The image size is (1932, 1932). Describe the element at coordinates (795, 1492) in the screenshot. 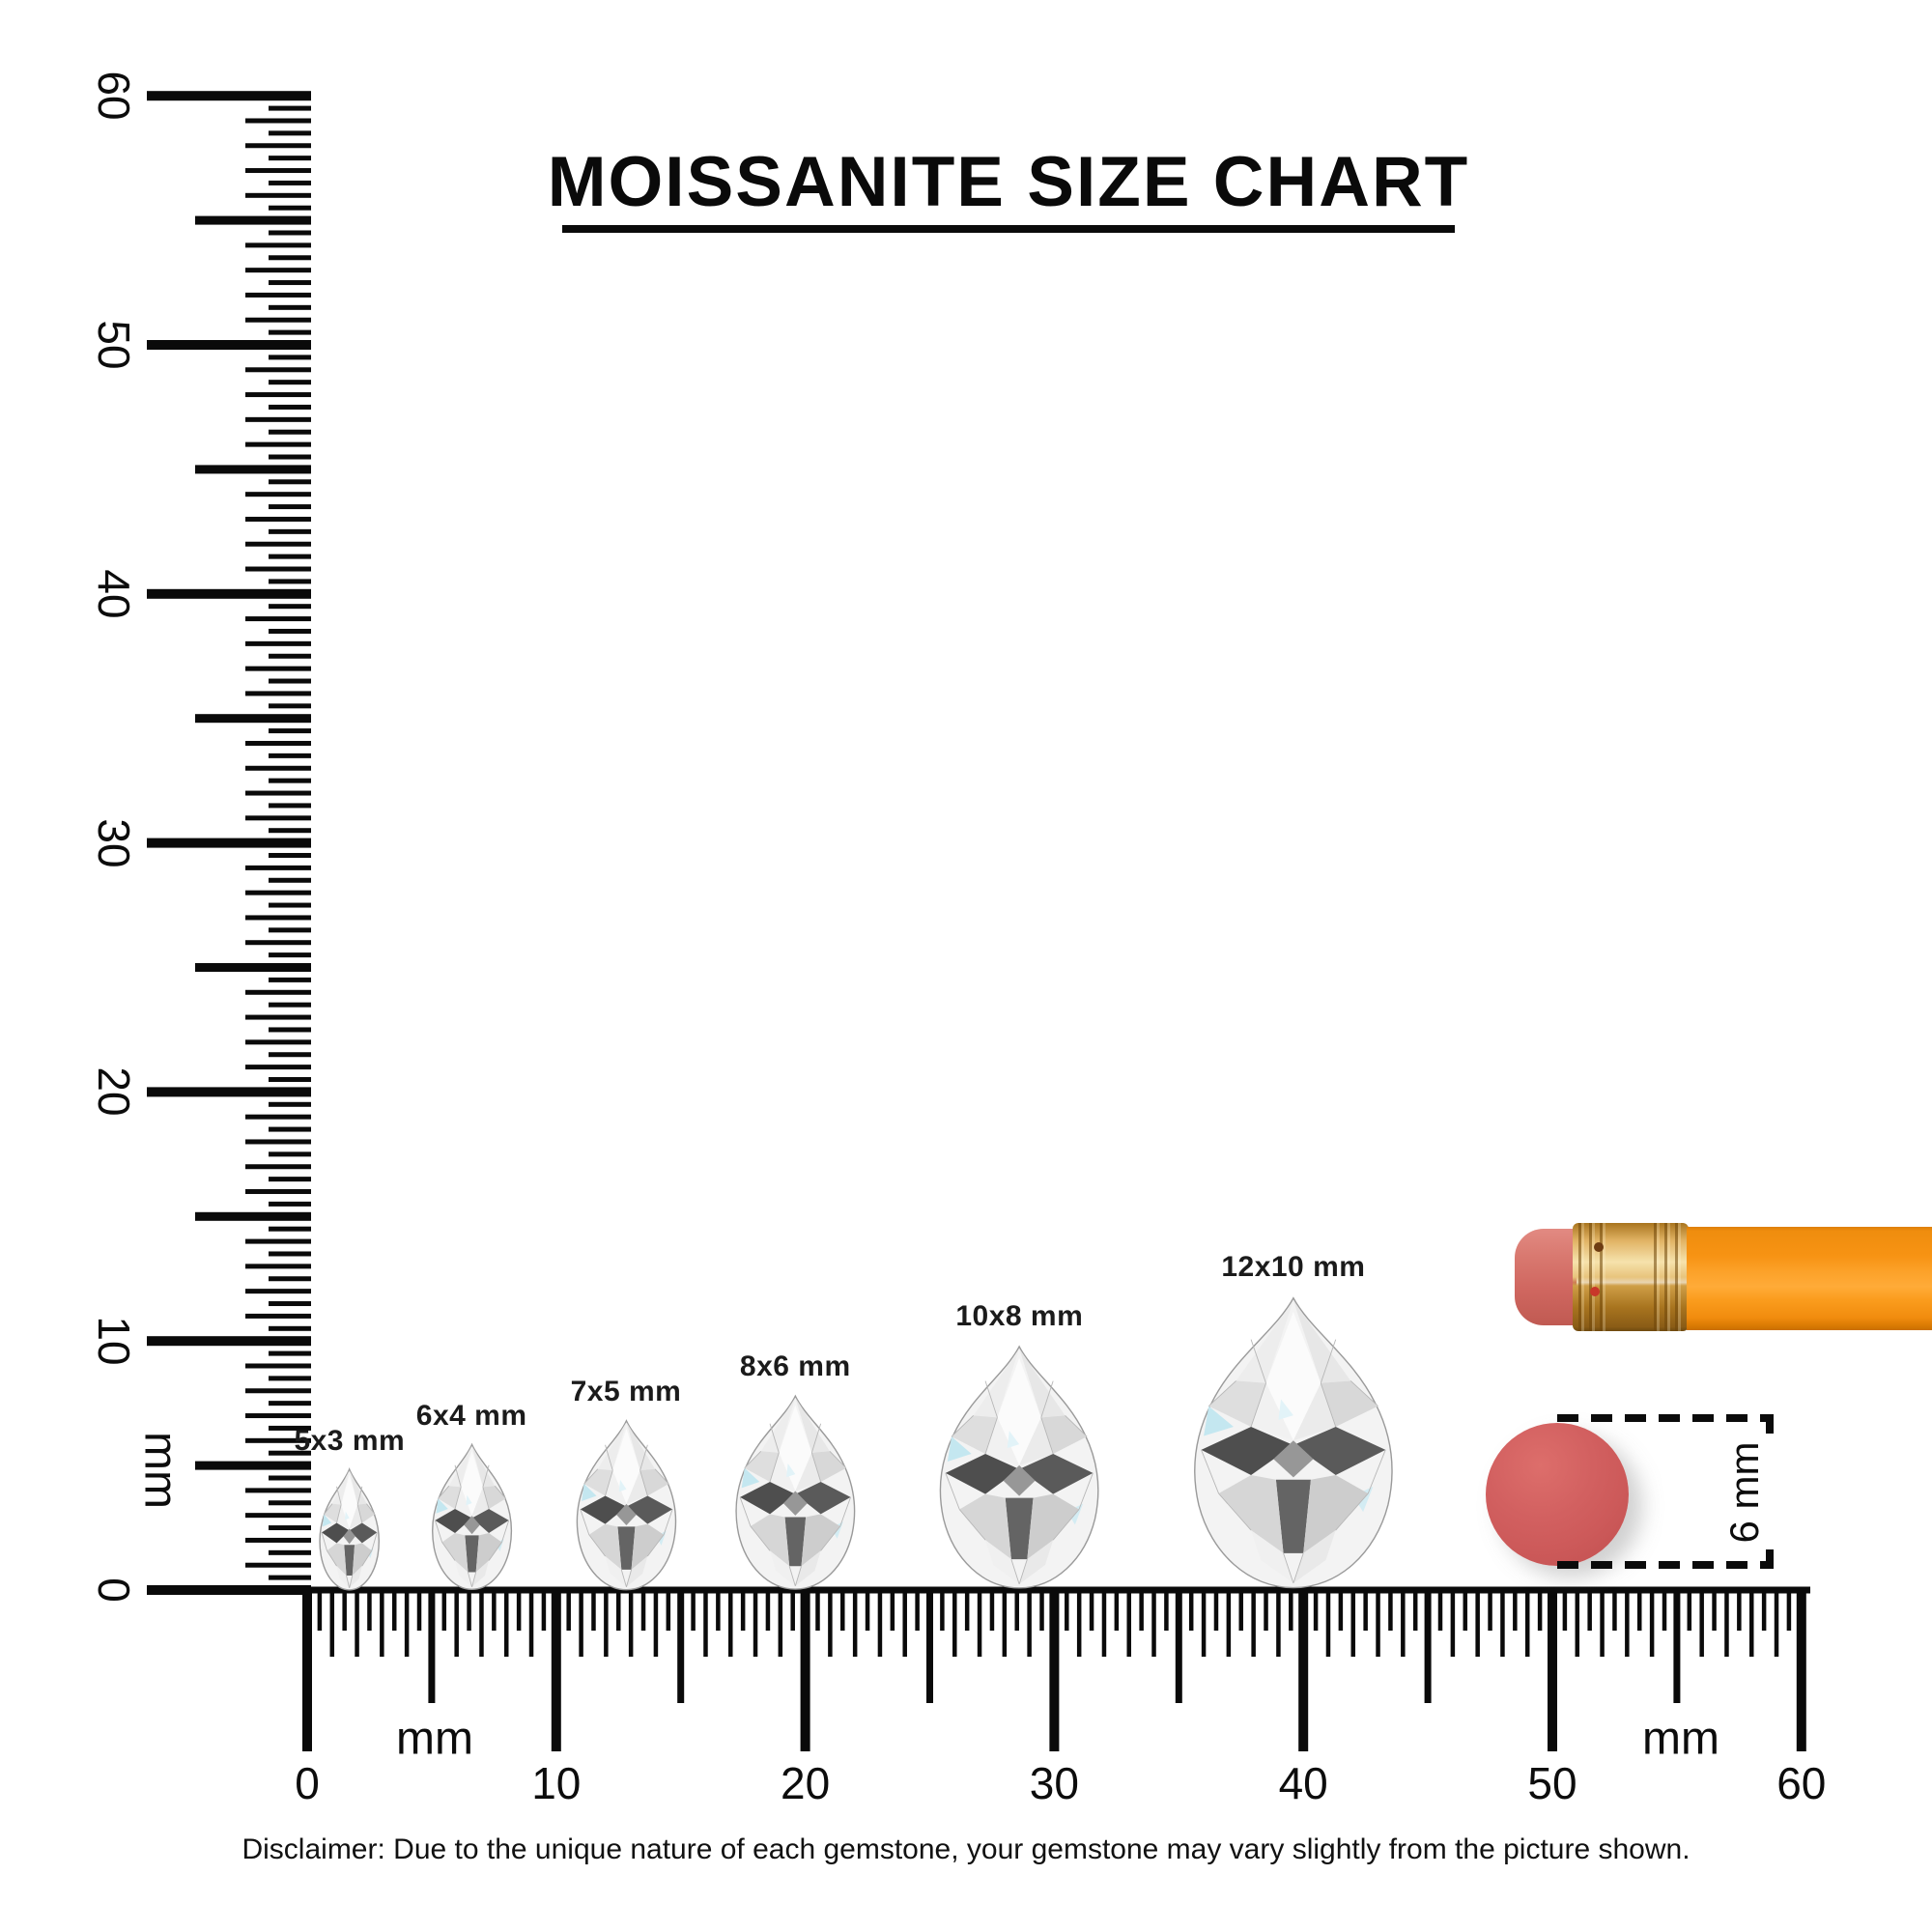

I see `pear-gem-shape` at that location.